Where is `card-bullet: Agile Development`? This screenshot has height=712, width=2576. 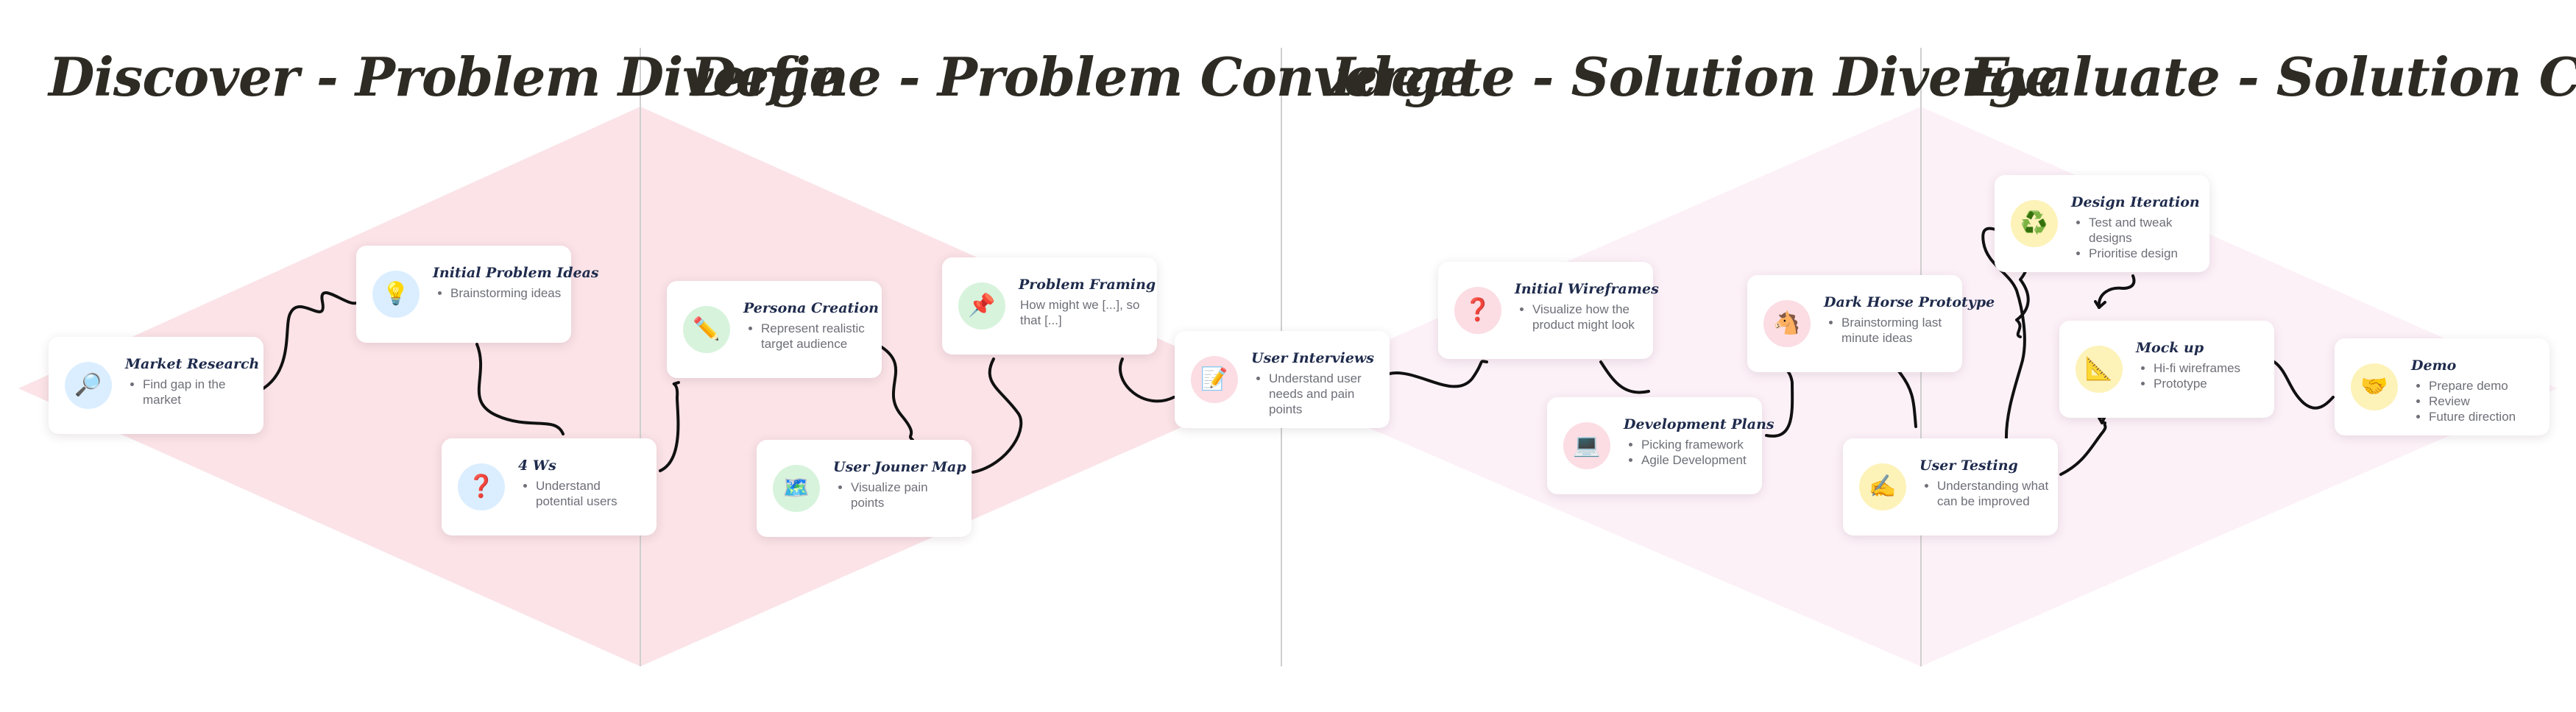
card-bullet: Agile Development is located at coordinates (1697, 460).